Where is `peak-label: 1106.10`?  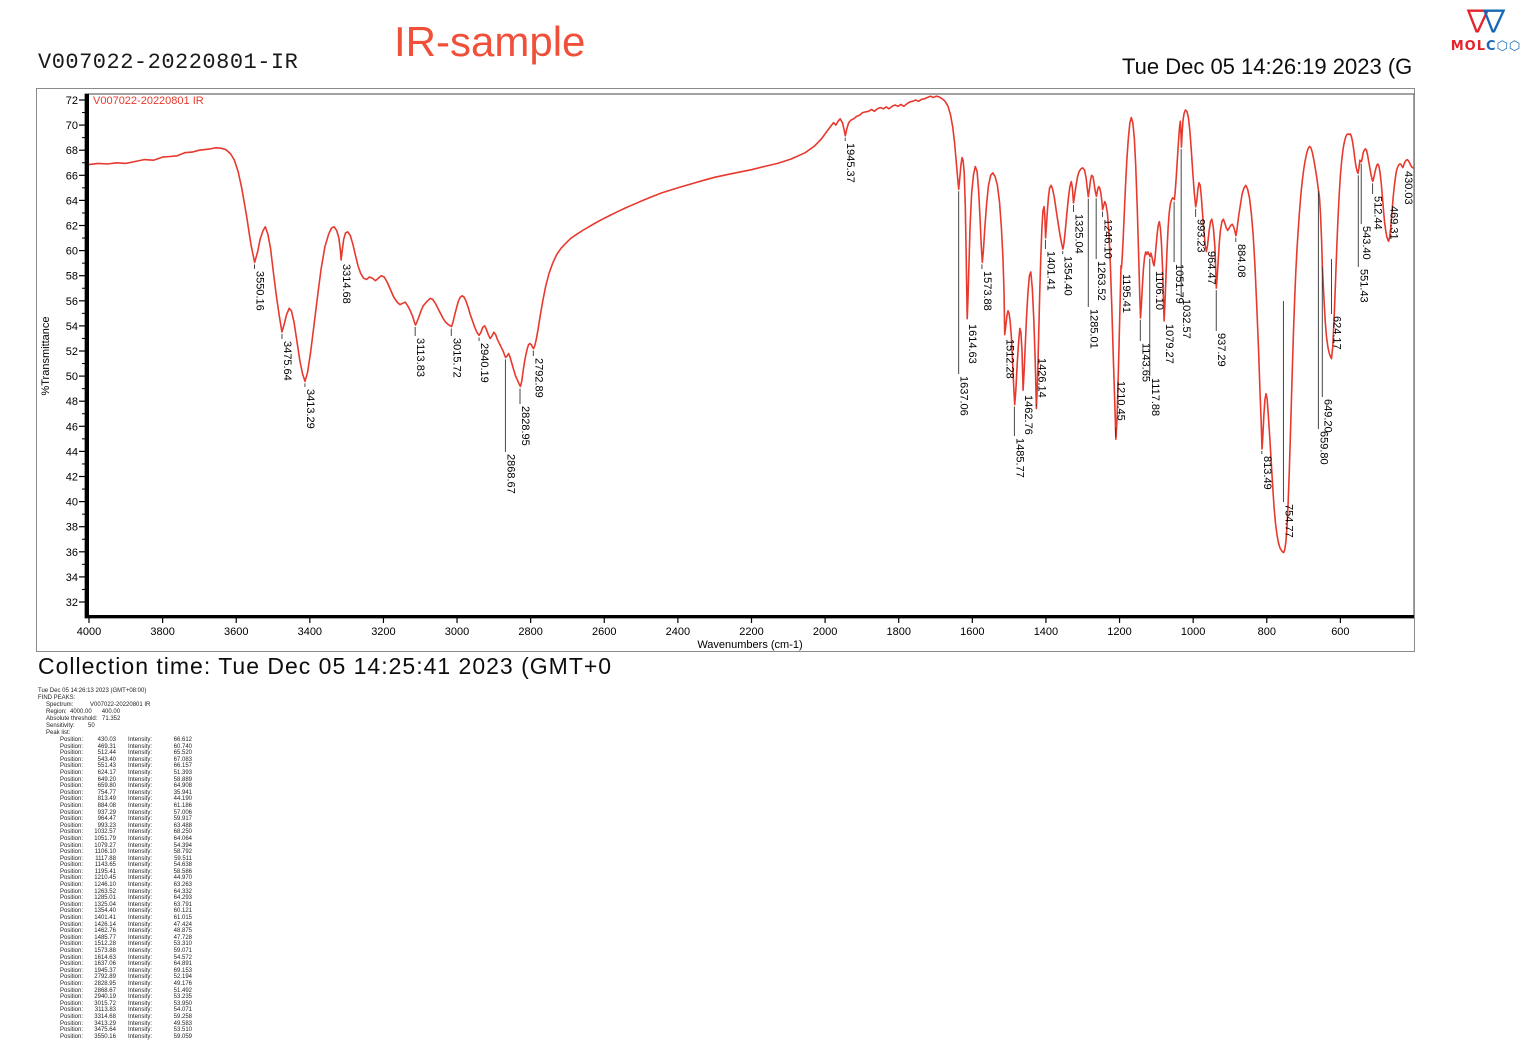 peak-label: 1106.10 is located at coordinates (1159, 290).